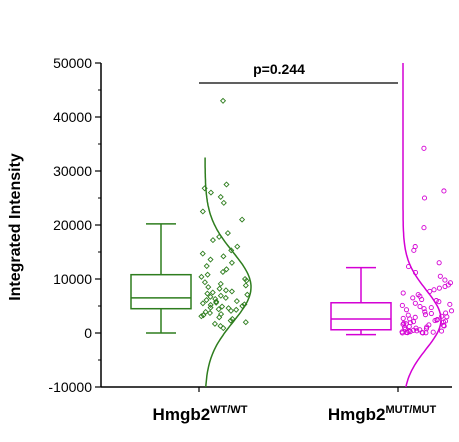  Describe the element at coordinates (72, 279) in the screenshot. I see `y-tick-label: 10000` at that location.